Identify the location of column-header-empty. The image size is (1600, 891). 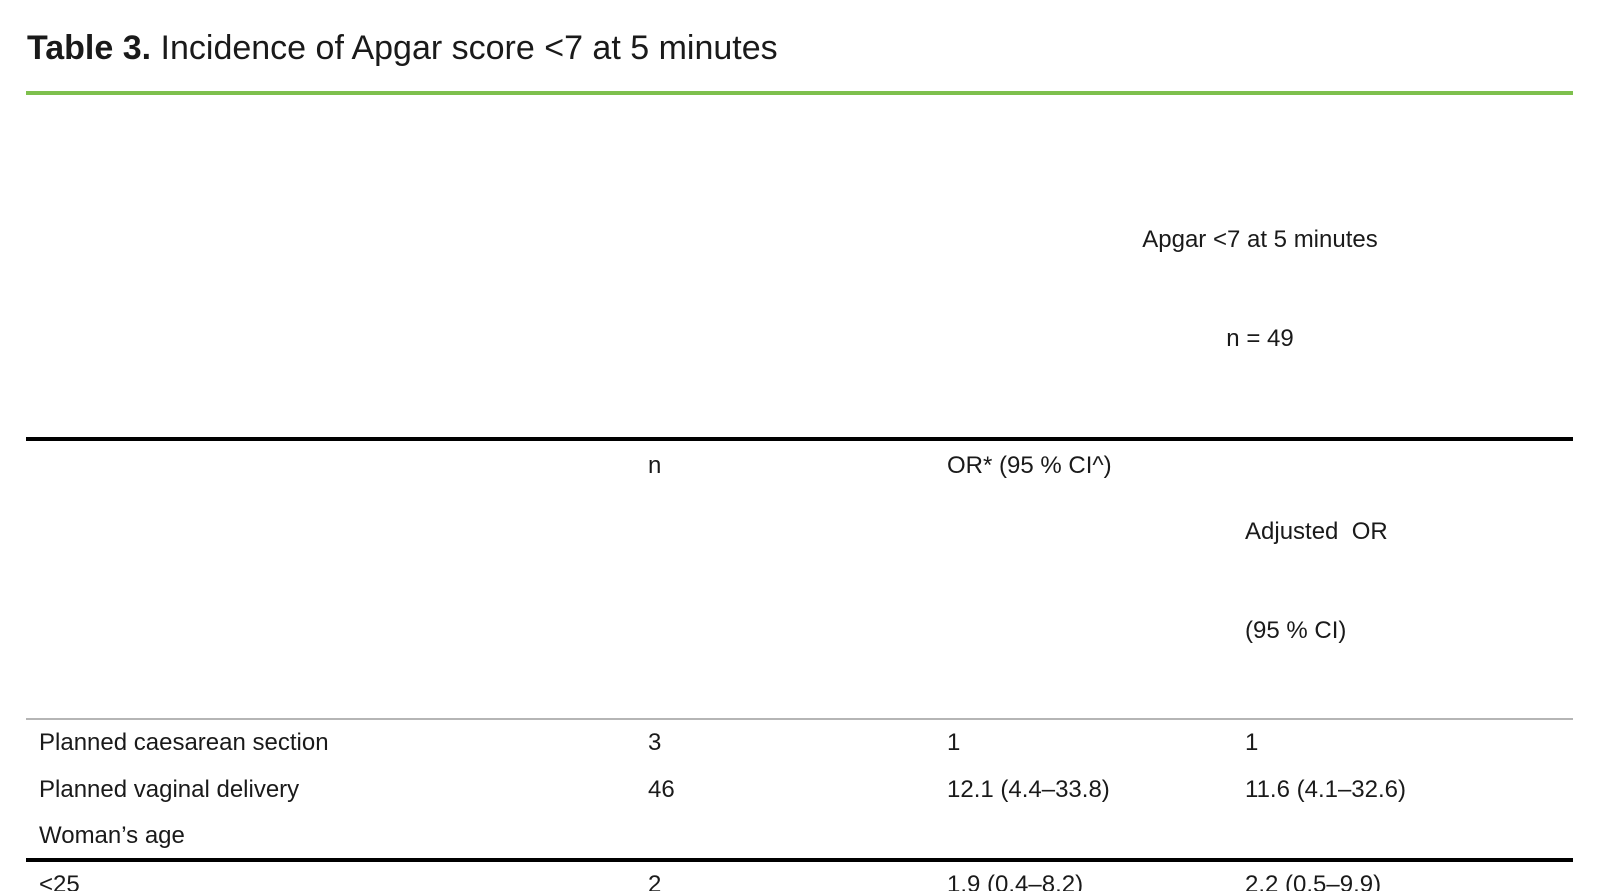
(330, 579).